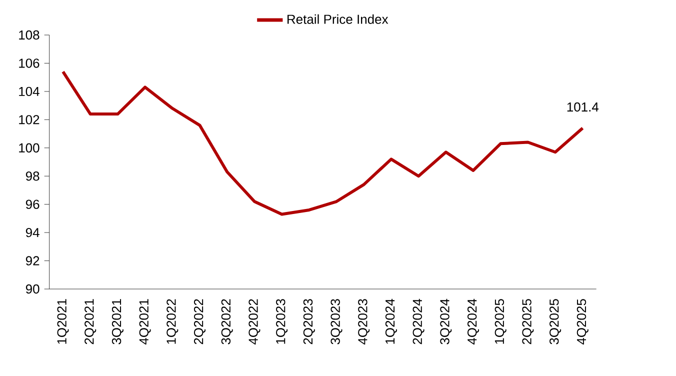 The height and width of the screenshot is (376, 676). What do you see at coordinates (338, 19) in the screenshot?
I see `legend-label: Retail Price Index` at bounding box center [338, 19].